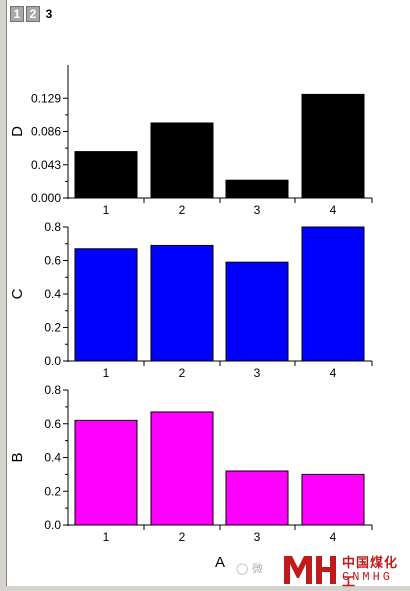 Image resolution: width=410 pixels, height=591 pixels. What do you see at coordinates (6, 295) in the screenshot?
I see `window-left-border-line` at bounding box center [6, 295].